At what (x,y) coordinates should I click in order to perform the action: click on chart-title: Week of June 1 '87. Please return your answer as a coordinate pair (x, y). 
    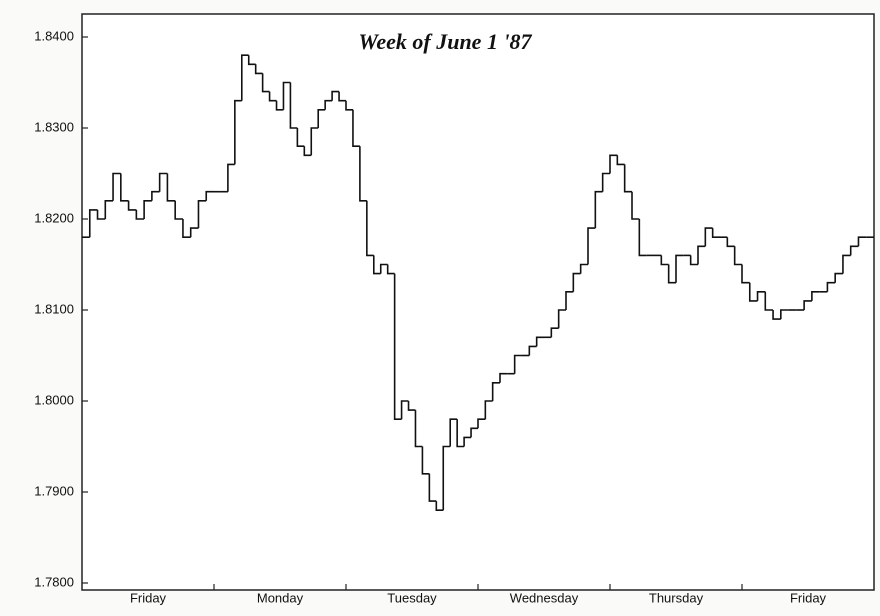
    Looking at the image, I should click on (445, 41).